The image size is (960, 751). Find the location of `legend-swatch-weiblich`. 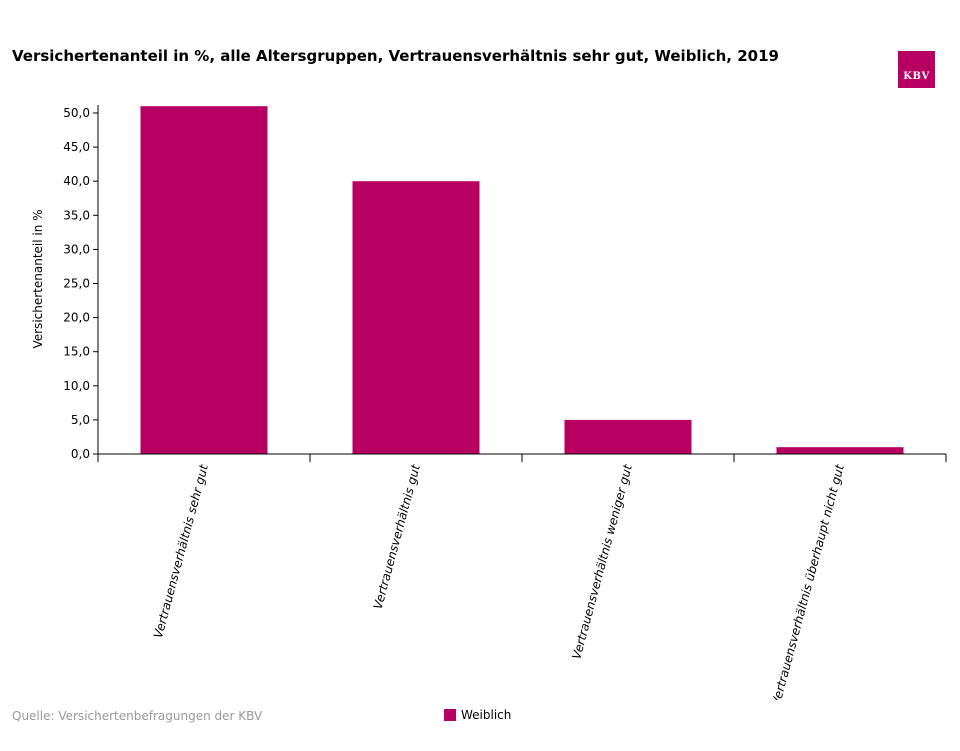

legend-swatch-weiblich is located at coordinates (450, 715).